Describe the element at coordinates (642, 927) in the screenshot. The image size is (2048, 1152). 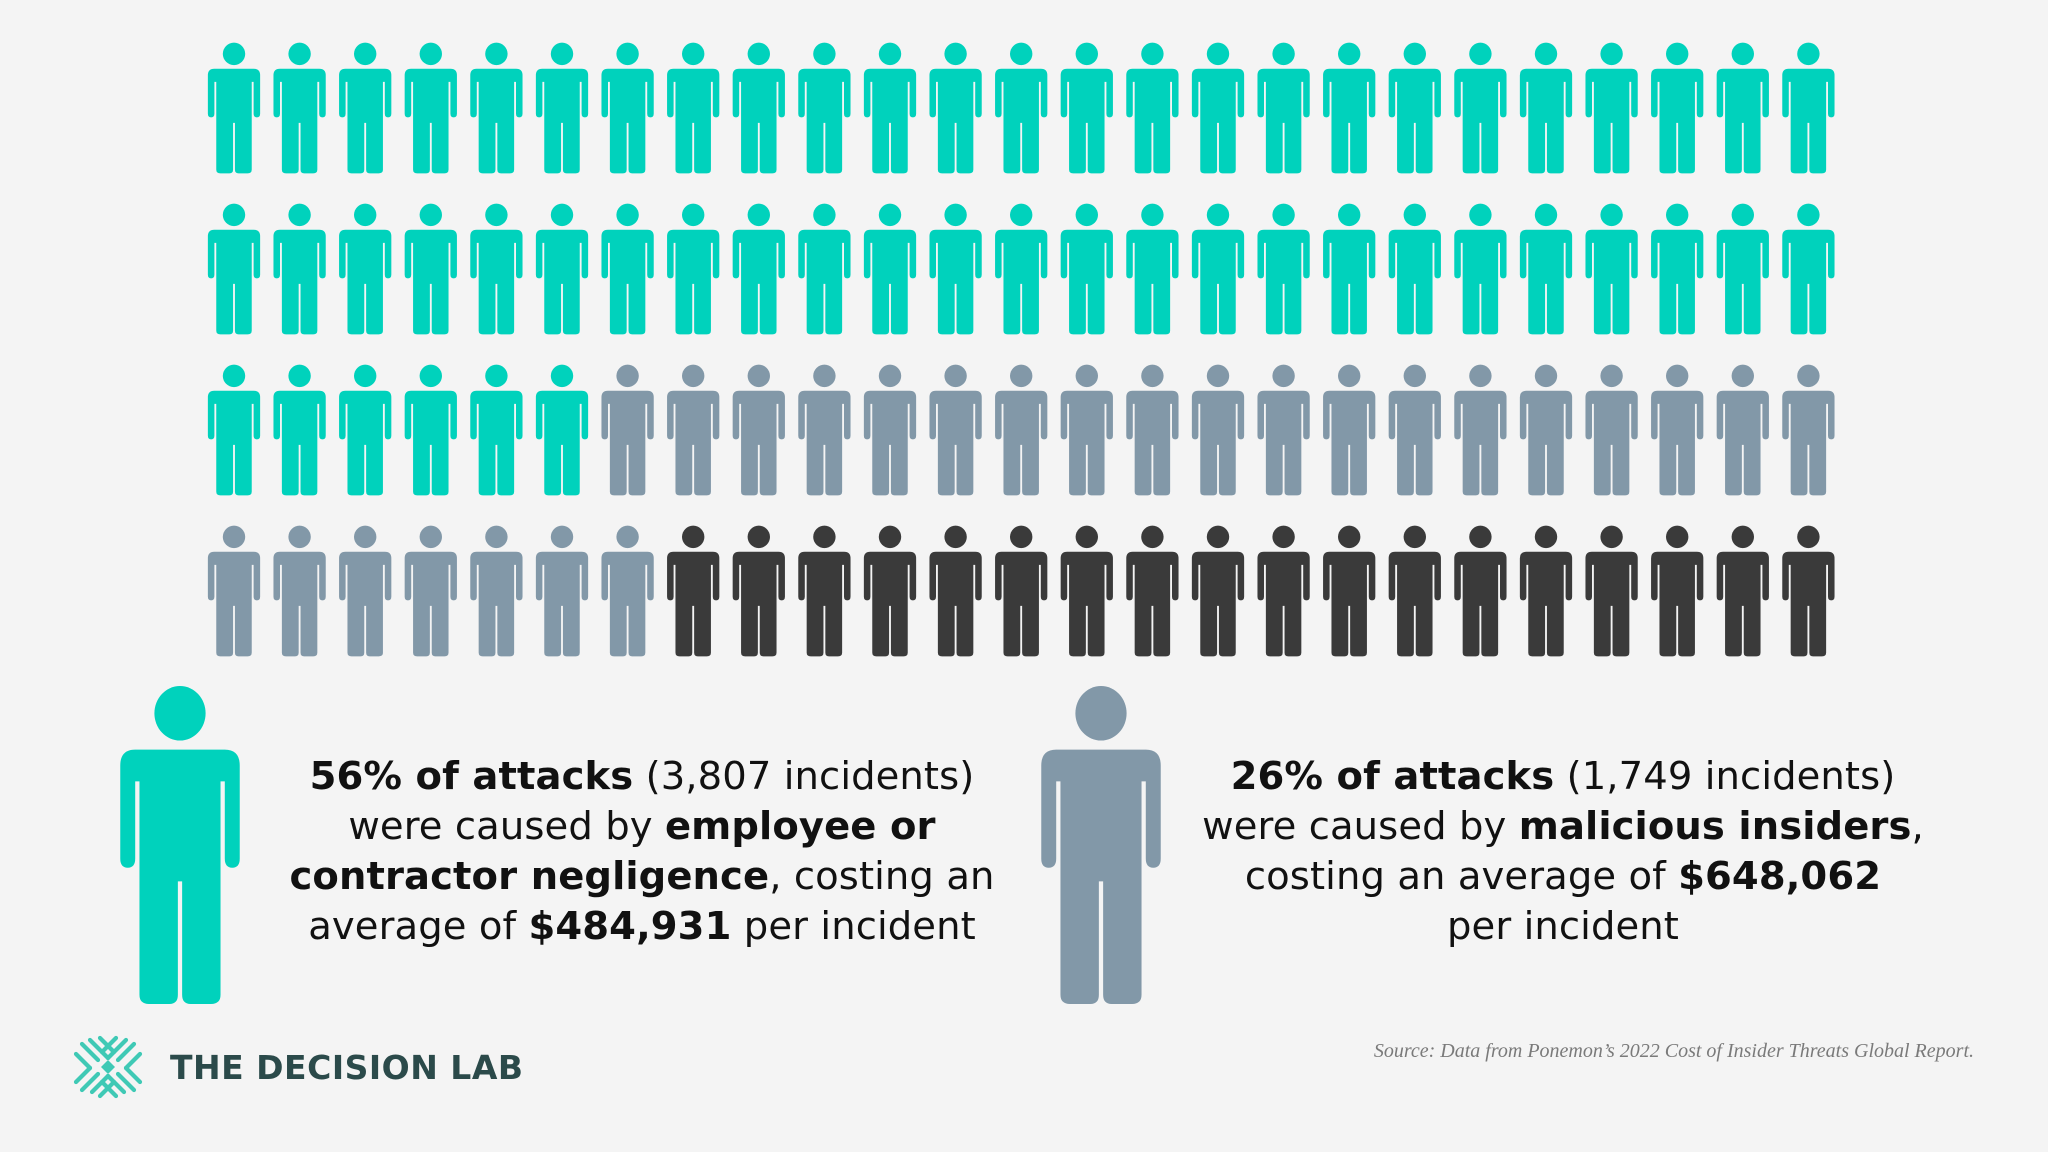
I see `stat-line: average of $484,931 per incident` at that location.